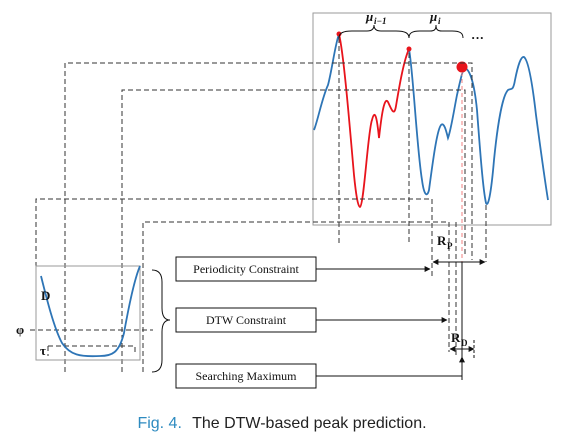 The height and width of the screenshot is (443, 564). What do you see at coordinates (326, 82) in the screenshot?
I see `signal-curve-left` at bounding box center [326, 82].